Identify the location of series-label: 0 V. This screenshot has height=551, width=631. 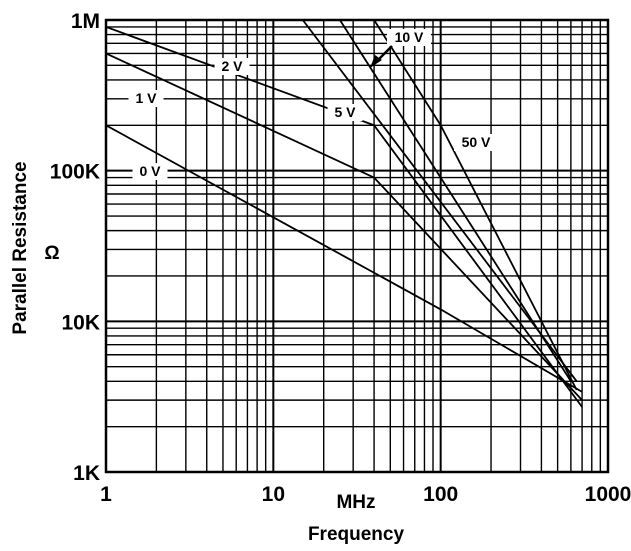
(150, 171).